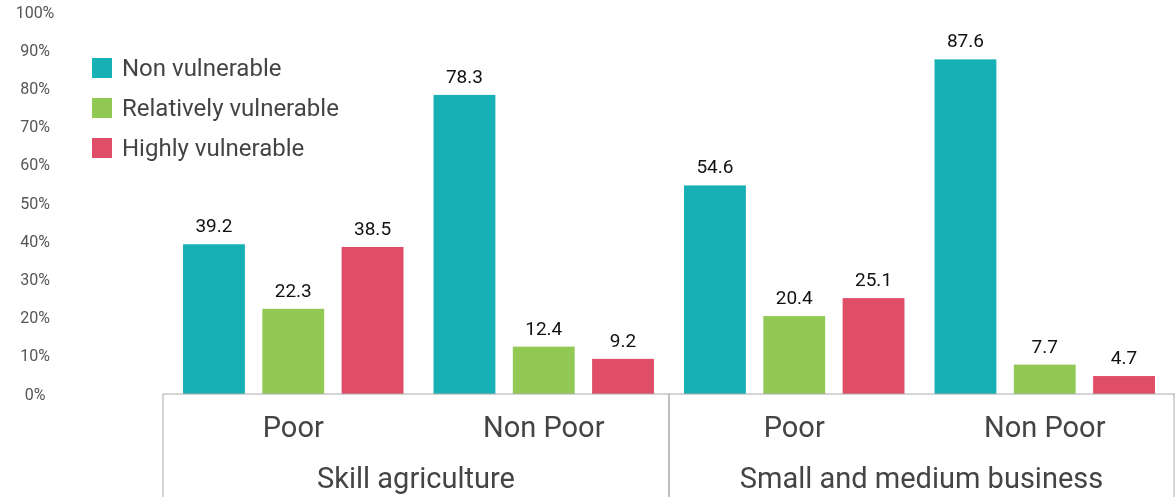 The image size is (1175, 497). What do you see at coordinates (1124, 358) in the screenshot?
I see `data-label: 4.7` at bounding box center [1124, 358].